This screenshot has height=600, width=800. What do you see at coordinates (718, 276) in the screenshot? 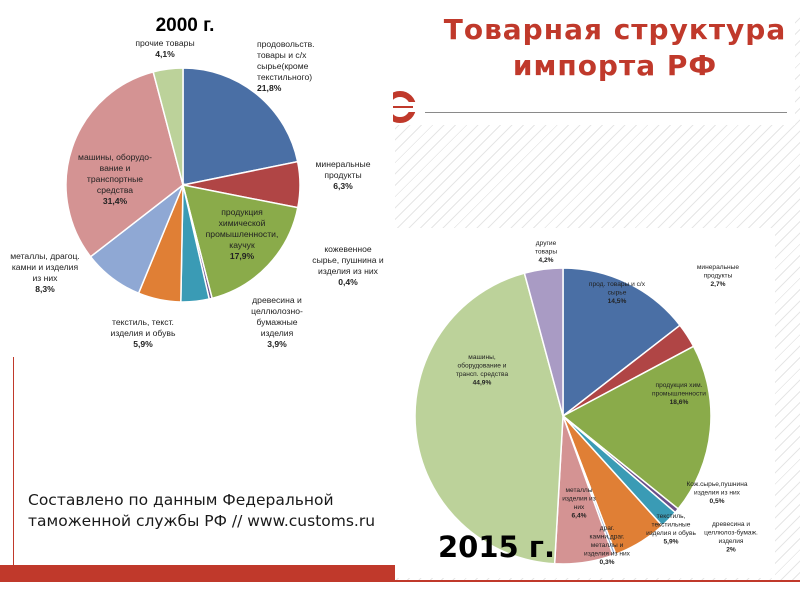
I see `slice-label: минеральные продукты 2,7%` at bounding box center [718, 276].